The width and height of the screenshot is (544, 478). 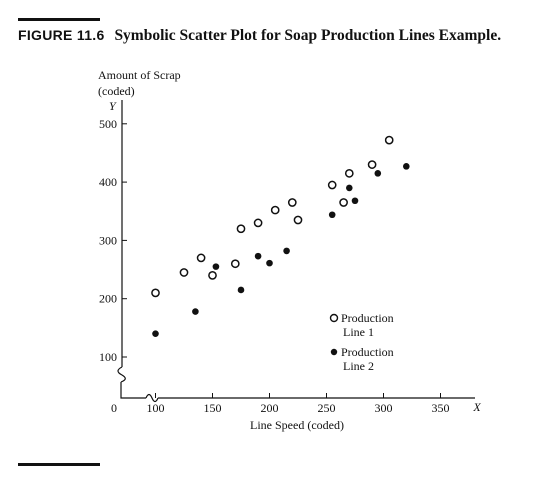 I want to click on y-tick-label: 500, so click(x=108, y=124).